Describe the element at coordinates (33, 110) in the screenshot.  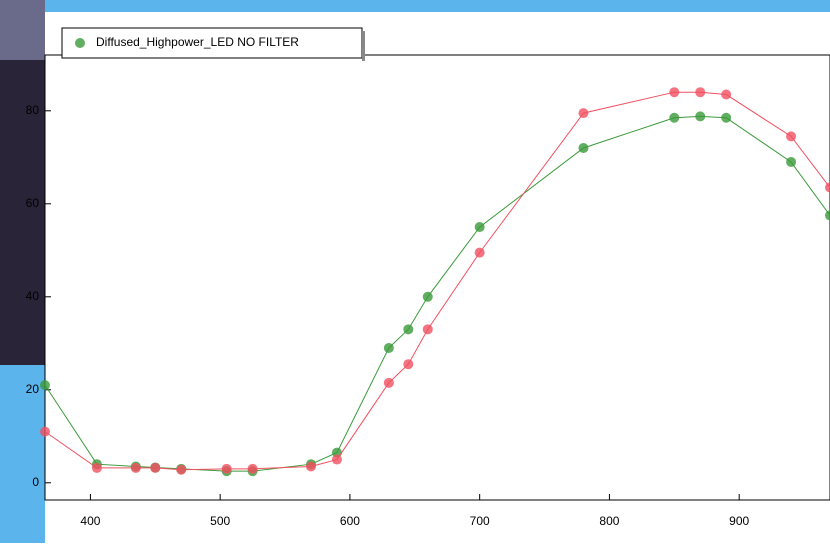
I see `y-tick-label: 80` at that location.